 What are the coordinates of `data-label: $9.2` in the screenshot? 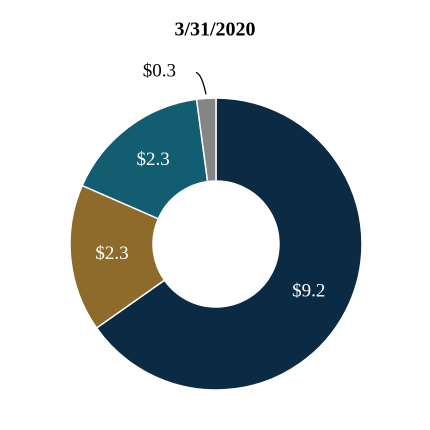 It's located at (308, 291).